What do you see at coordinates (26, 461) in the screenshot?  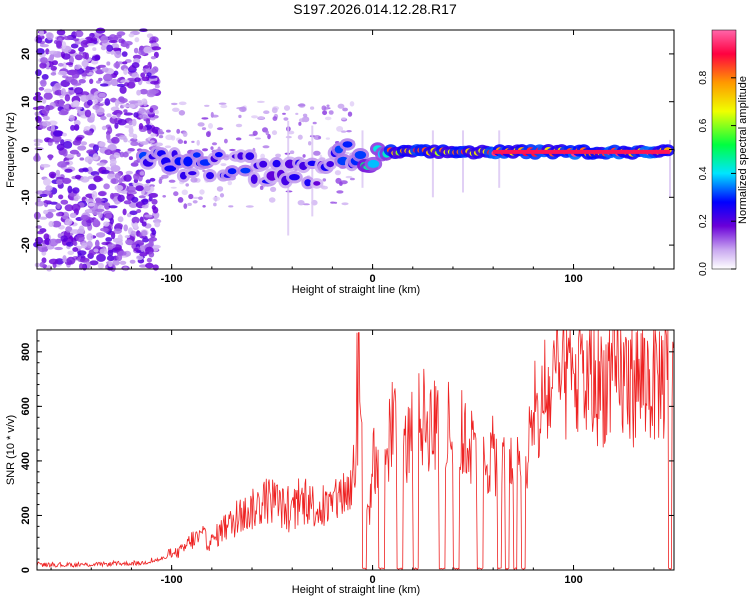 I see `y-tick-label: 400` at bounding box center [26, 461].